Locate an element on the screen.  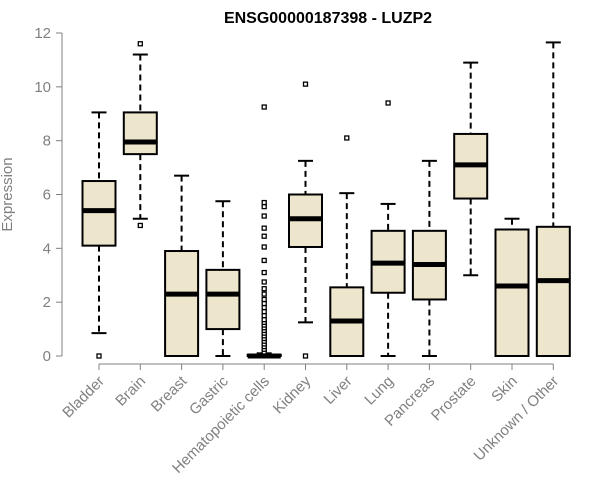
x-tick-label: Lung is located at coordinates (379, 391).